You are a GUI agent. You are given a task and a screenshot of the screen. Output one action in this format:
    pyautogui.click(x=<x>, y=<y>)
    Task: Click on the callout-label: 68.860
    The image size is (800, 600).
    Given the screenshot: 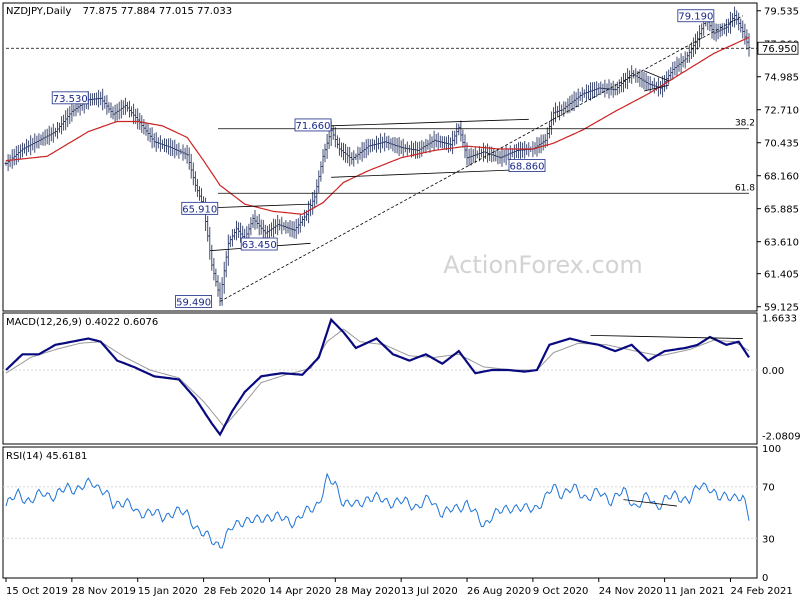 What is the action you would take?
    pyautogui.click(x=527, y=167)
    